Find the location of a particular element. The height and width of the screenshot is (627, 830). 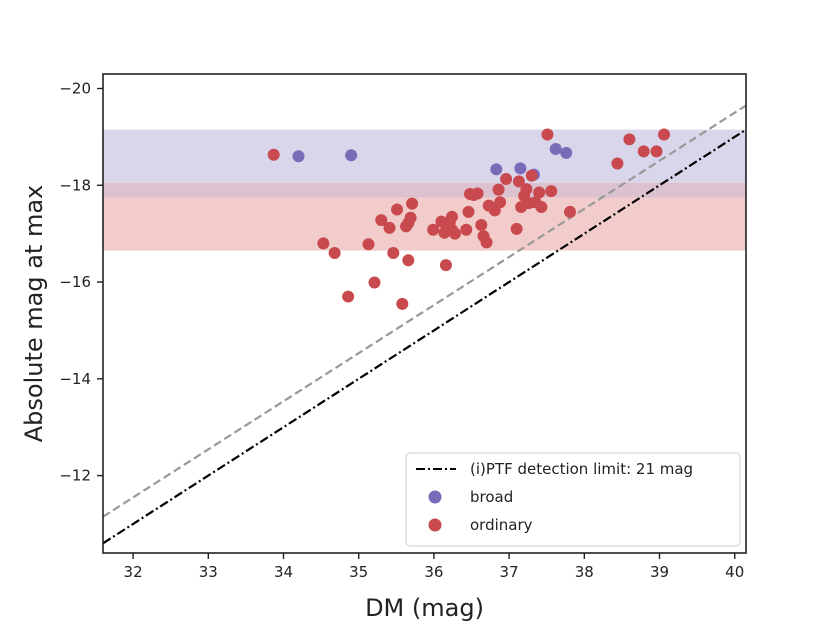

x-tick-label: 33 is located at coordinates (208, 572).